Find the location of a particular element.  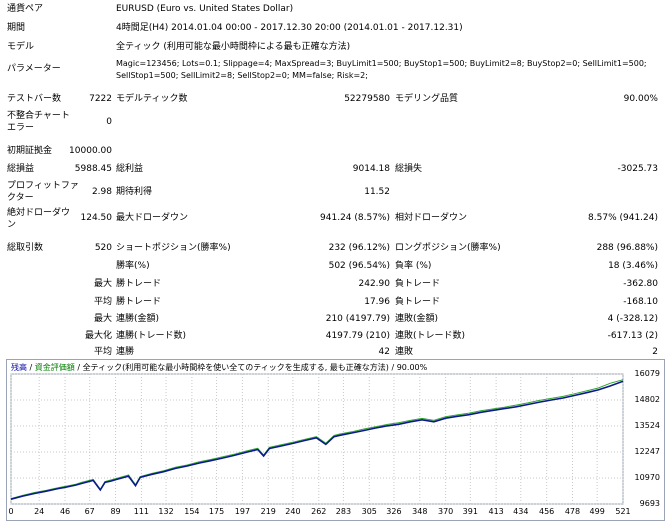

stat-row-2-value2: -362.80 is located at coordinates (640, 284).